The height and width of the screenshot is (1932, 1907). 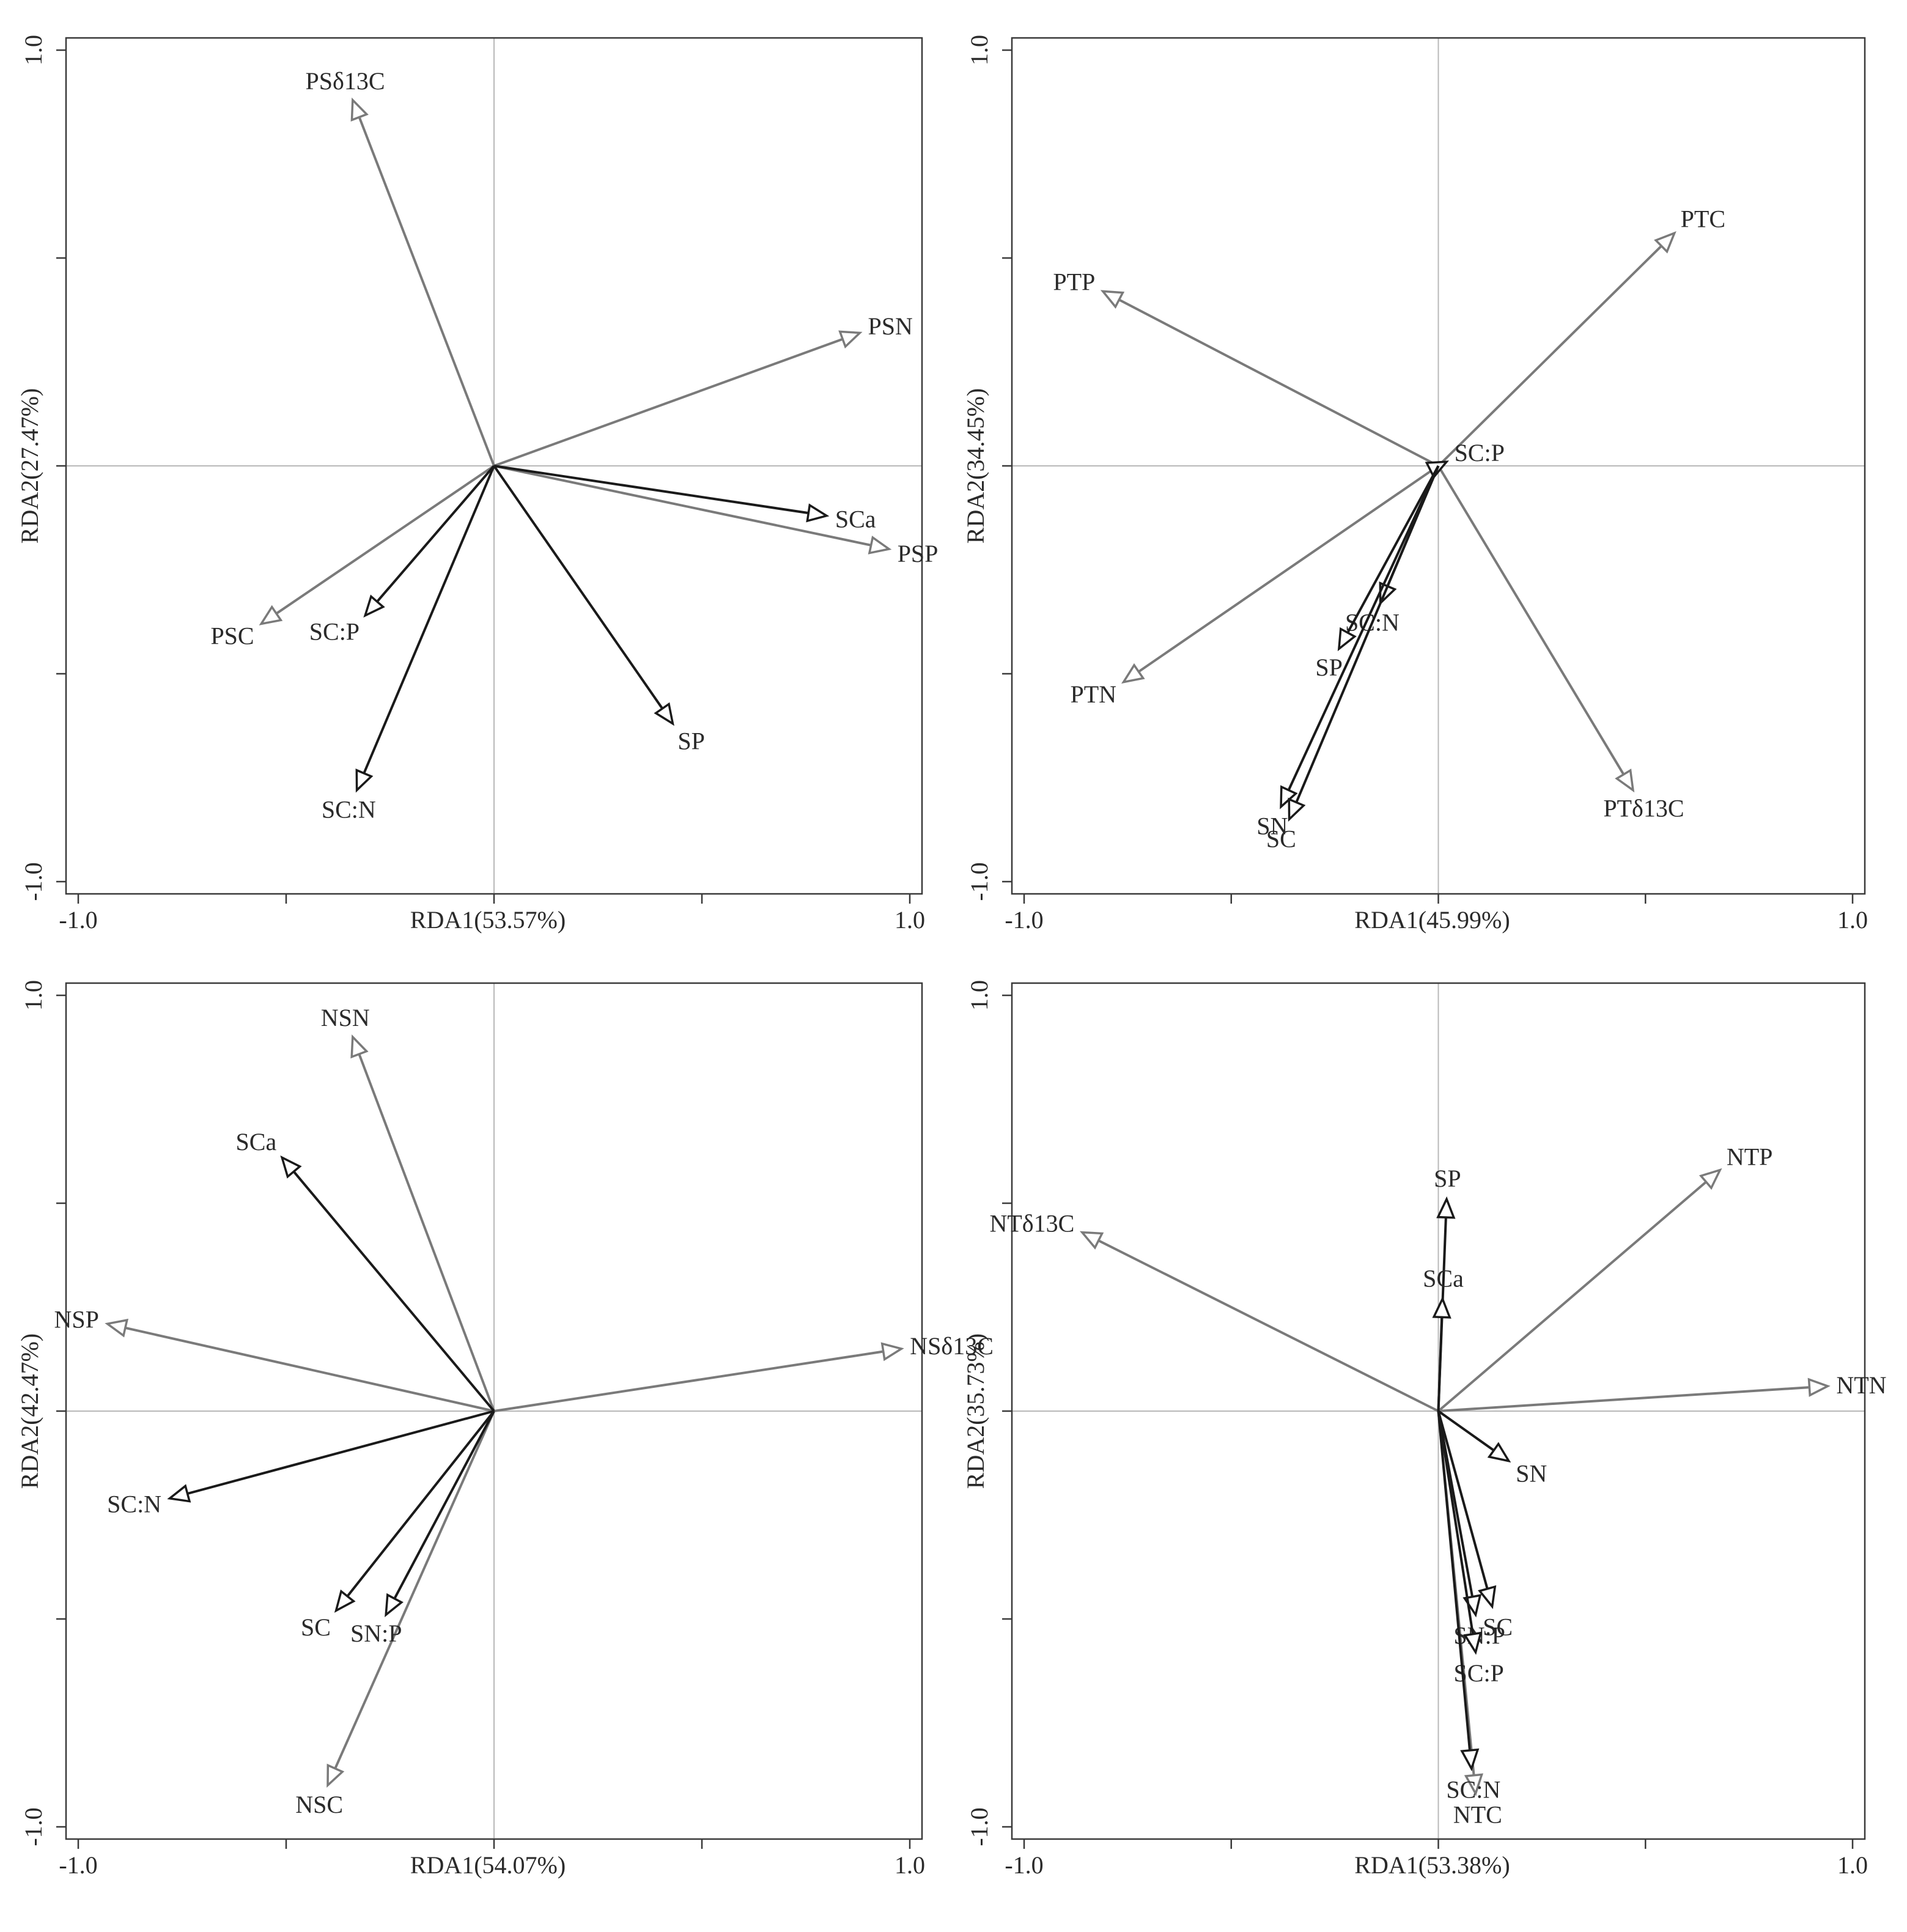 What do you see at coordinates (1750, 1156) in the screenshot?
I see `vector-label: NTP` at bounding box center [1750, 1156].